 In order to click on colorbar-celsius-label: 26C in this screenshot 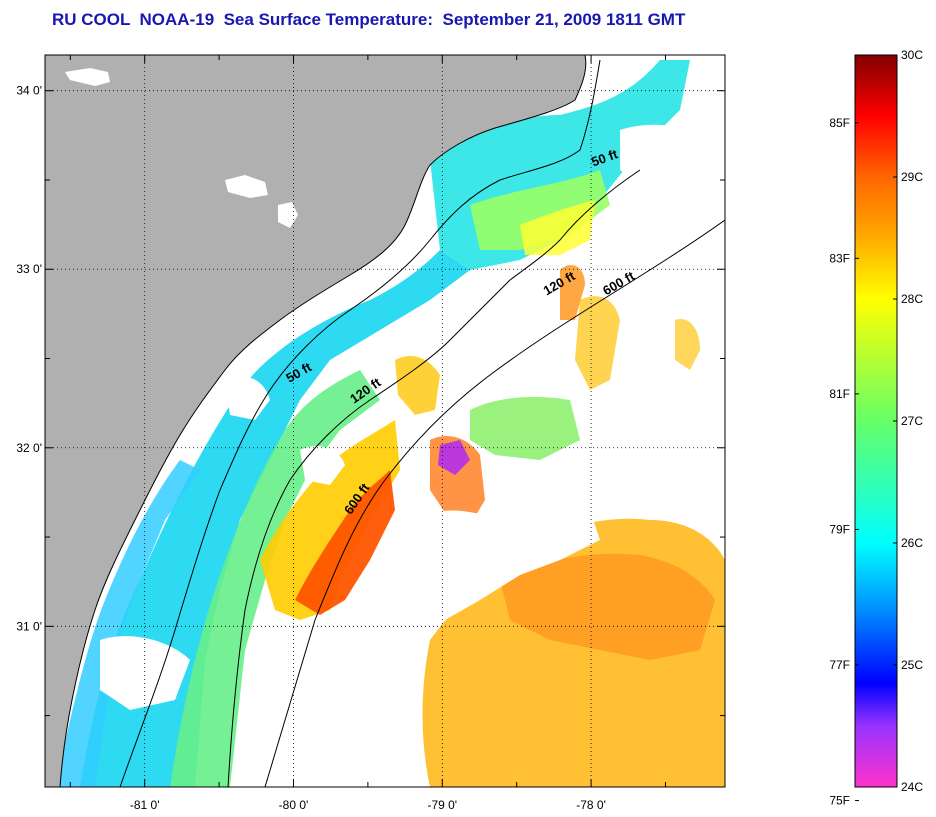, I will do `click(912, 543)`.